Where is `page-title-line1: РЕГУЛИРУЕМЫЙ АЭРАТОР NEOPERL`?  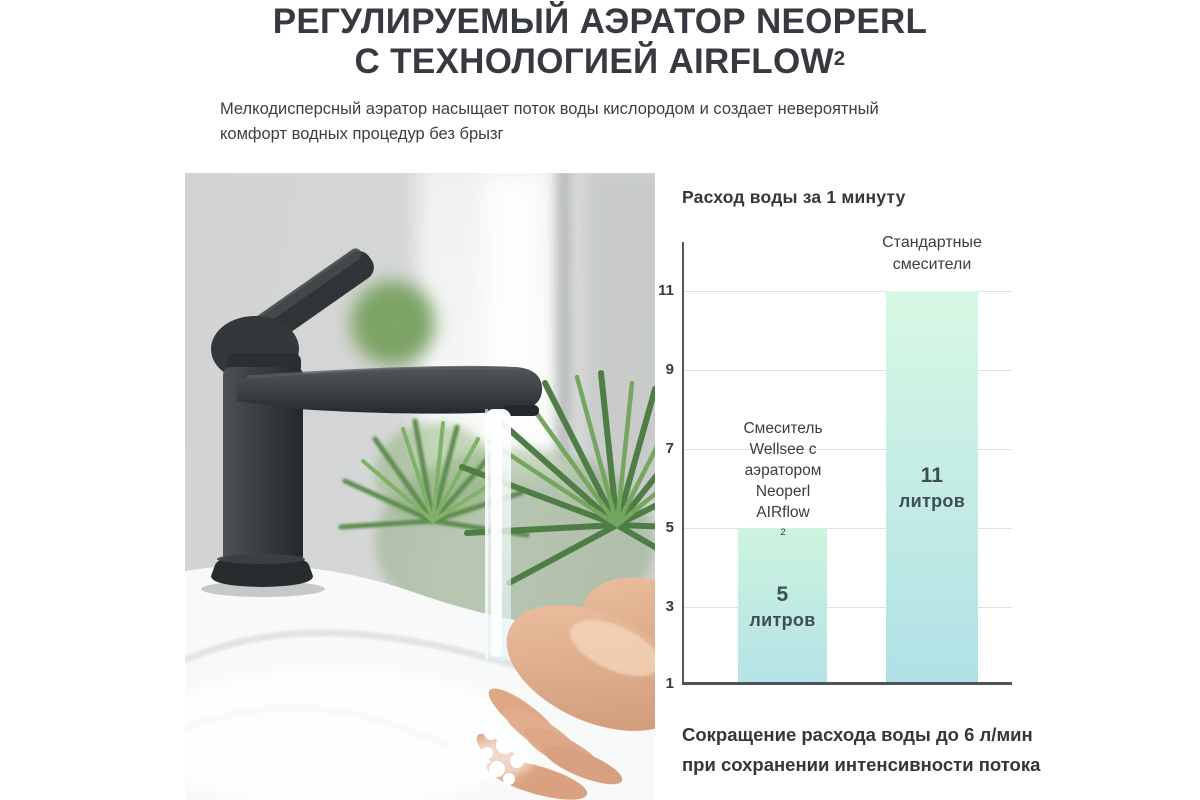 page-title-line1: РЕГУЛИРУЕМЫЙ АЭРАТОР NEOPERL is located at coordinates (600, 21).